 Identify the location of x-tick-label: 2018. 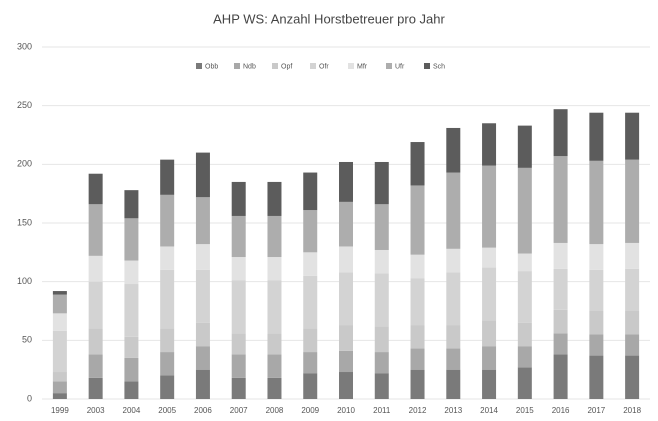
(632, 410).